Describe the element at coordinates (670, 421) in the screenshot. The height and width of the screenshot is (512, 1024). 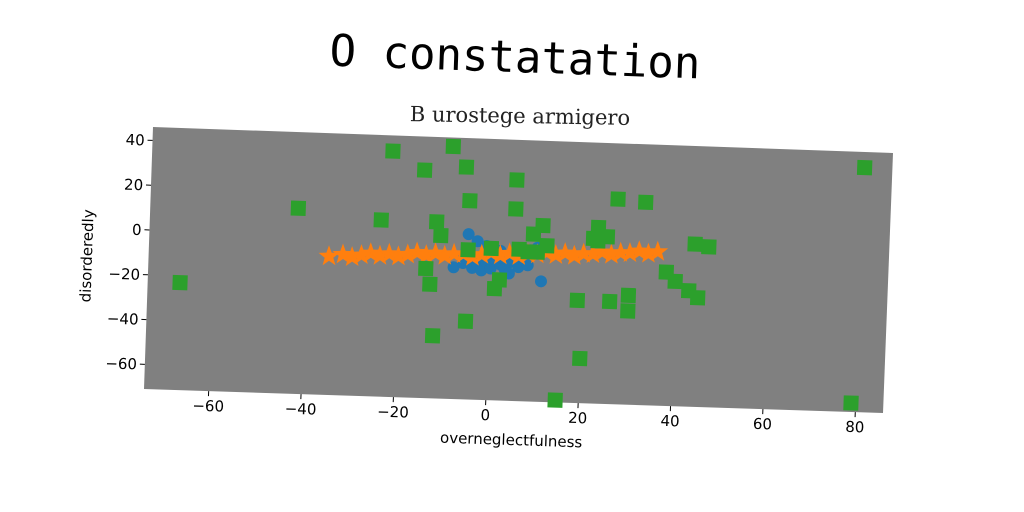
I see `x-tick-label: 40` at that location.